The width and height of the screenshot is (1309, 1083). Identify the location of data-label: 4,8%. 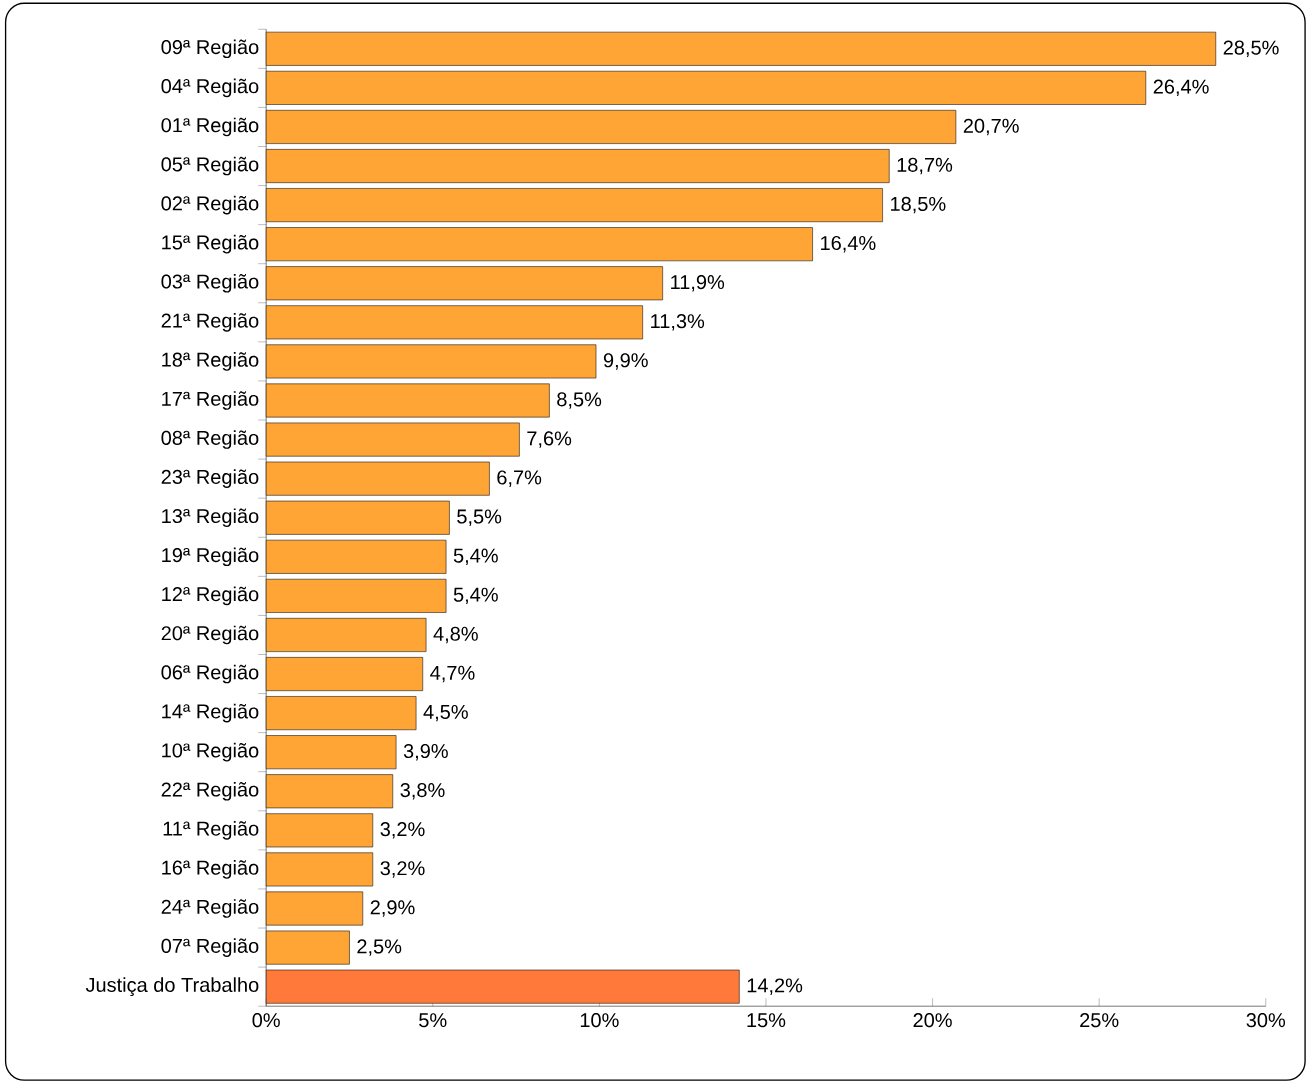
(455, 635).